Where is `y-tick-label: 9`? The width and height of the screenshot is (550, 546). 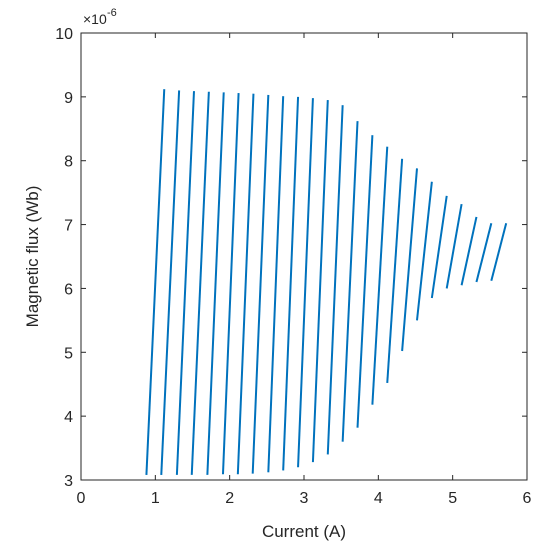
y-tick-label: 9 is located at coordinates (68, 98).